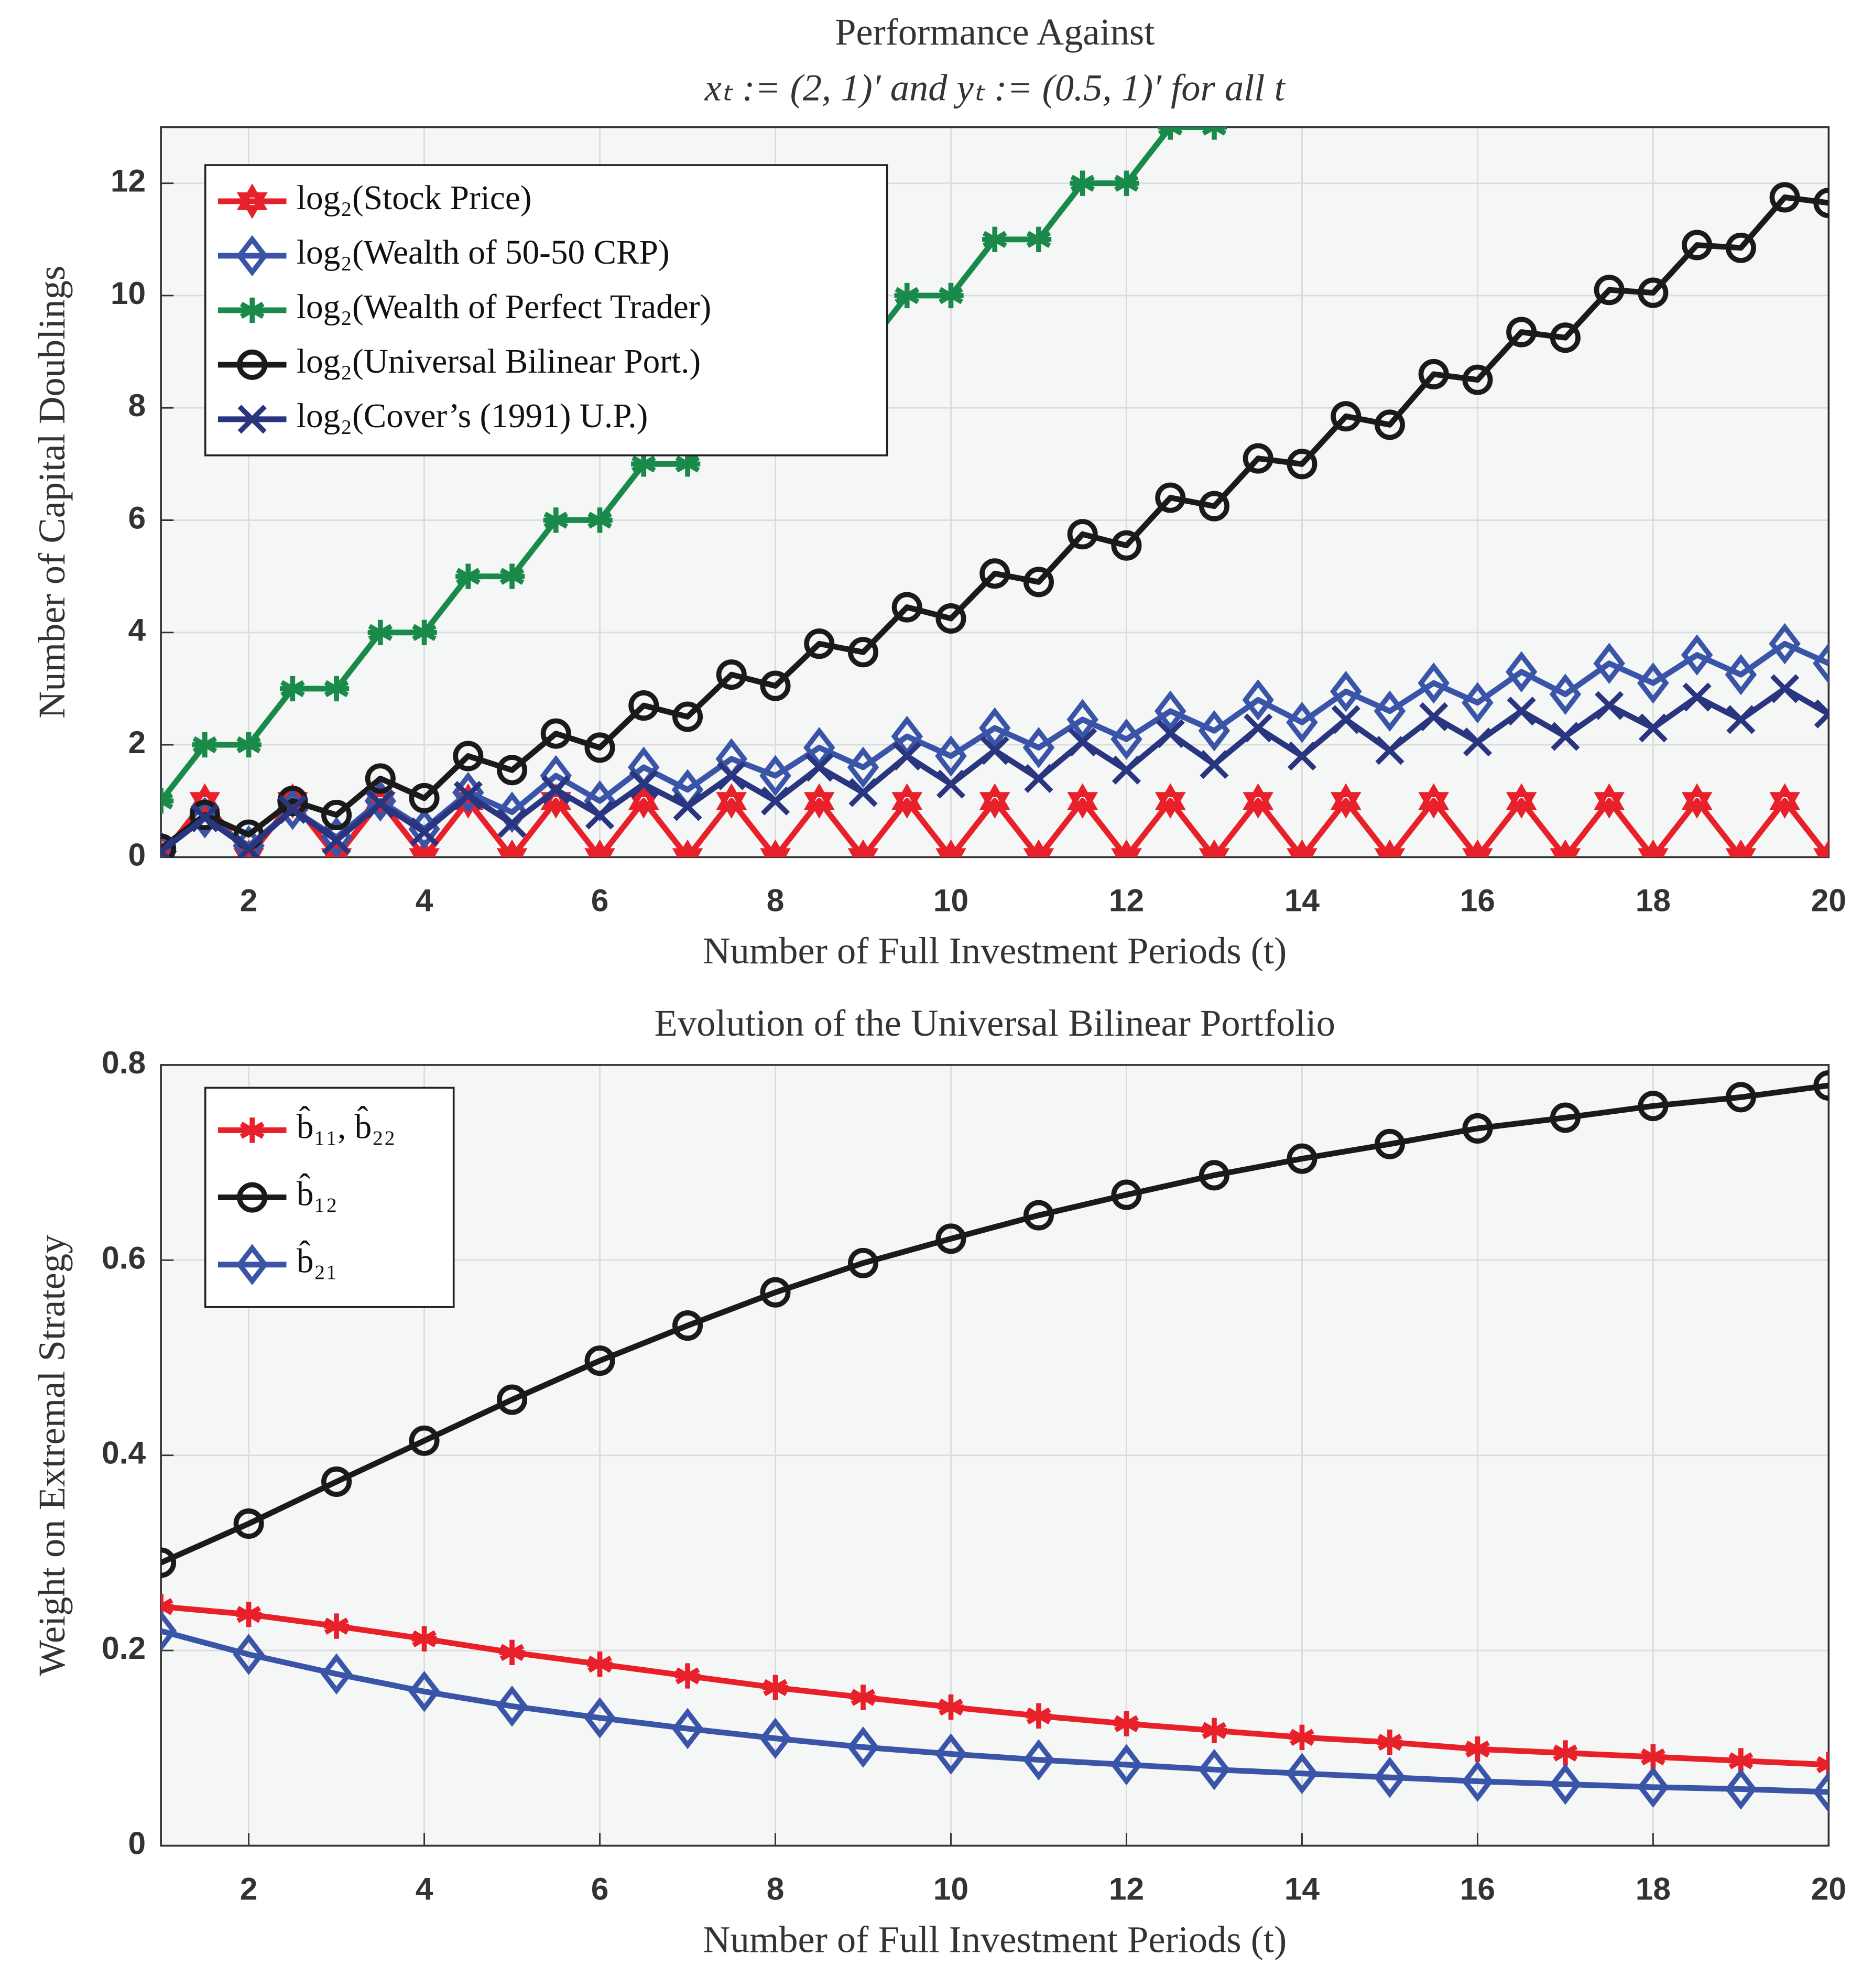 This screenshot has width=1873, height=1988. What do you see at coordinates (137, 742) in the screenshot?
I see `y-tick-label: 2` at bounding box center [137, 742].